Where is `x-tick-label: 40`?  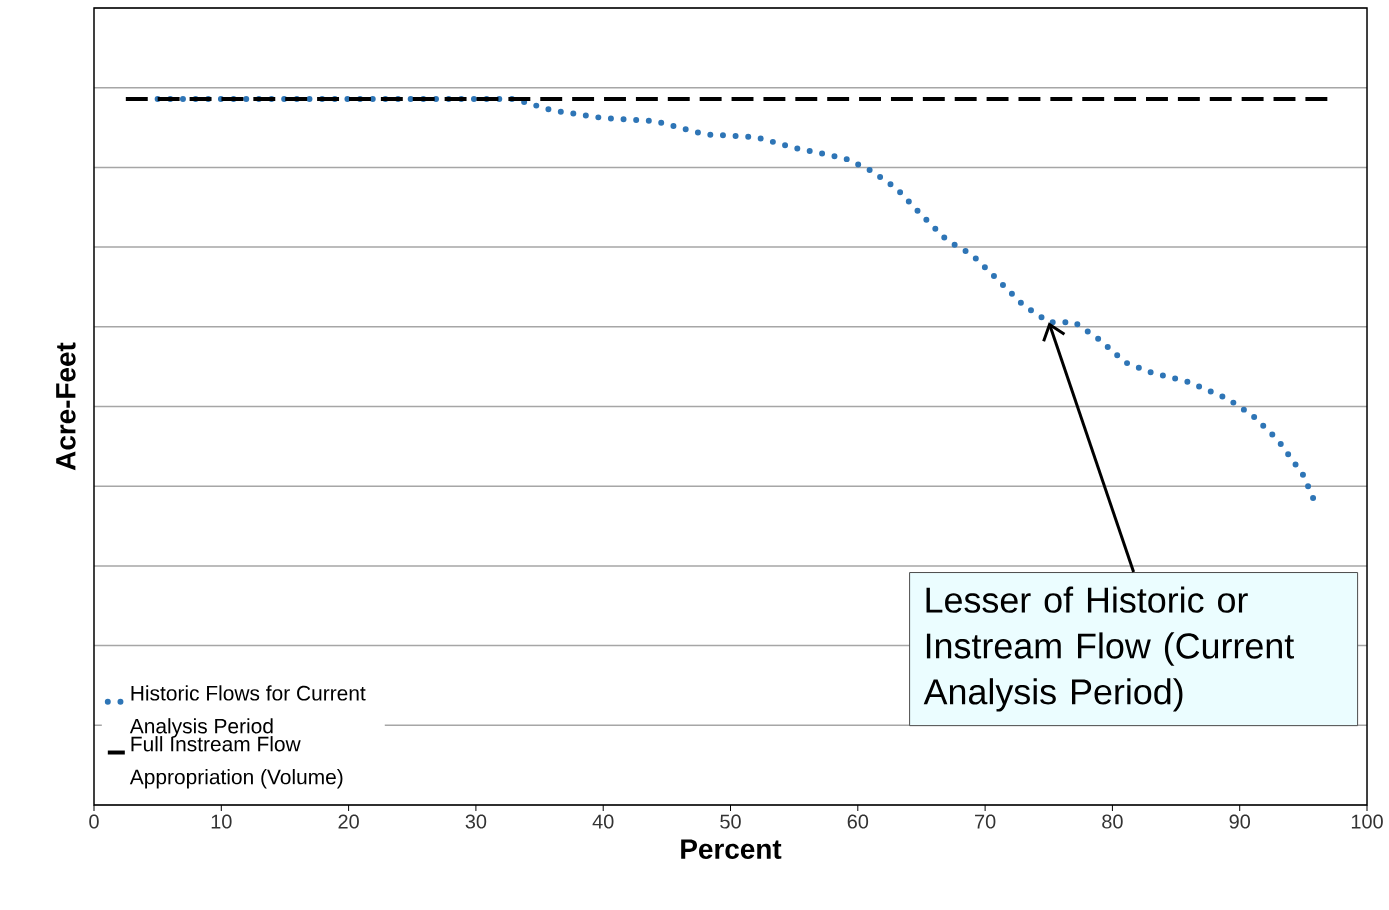 x-tick-label: 40 is located at coordinates (603, 821).